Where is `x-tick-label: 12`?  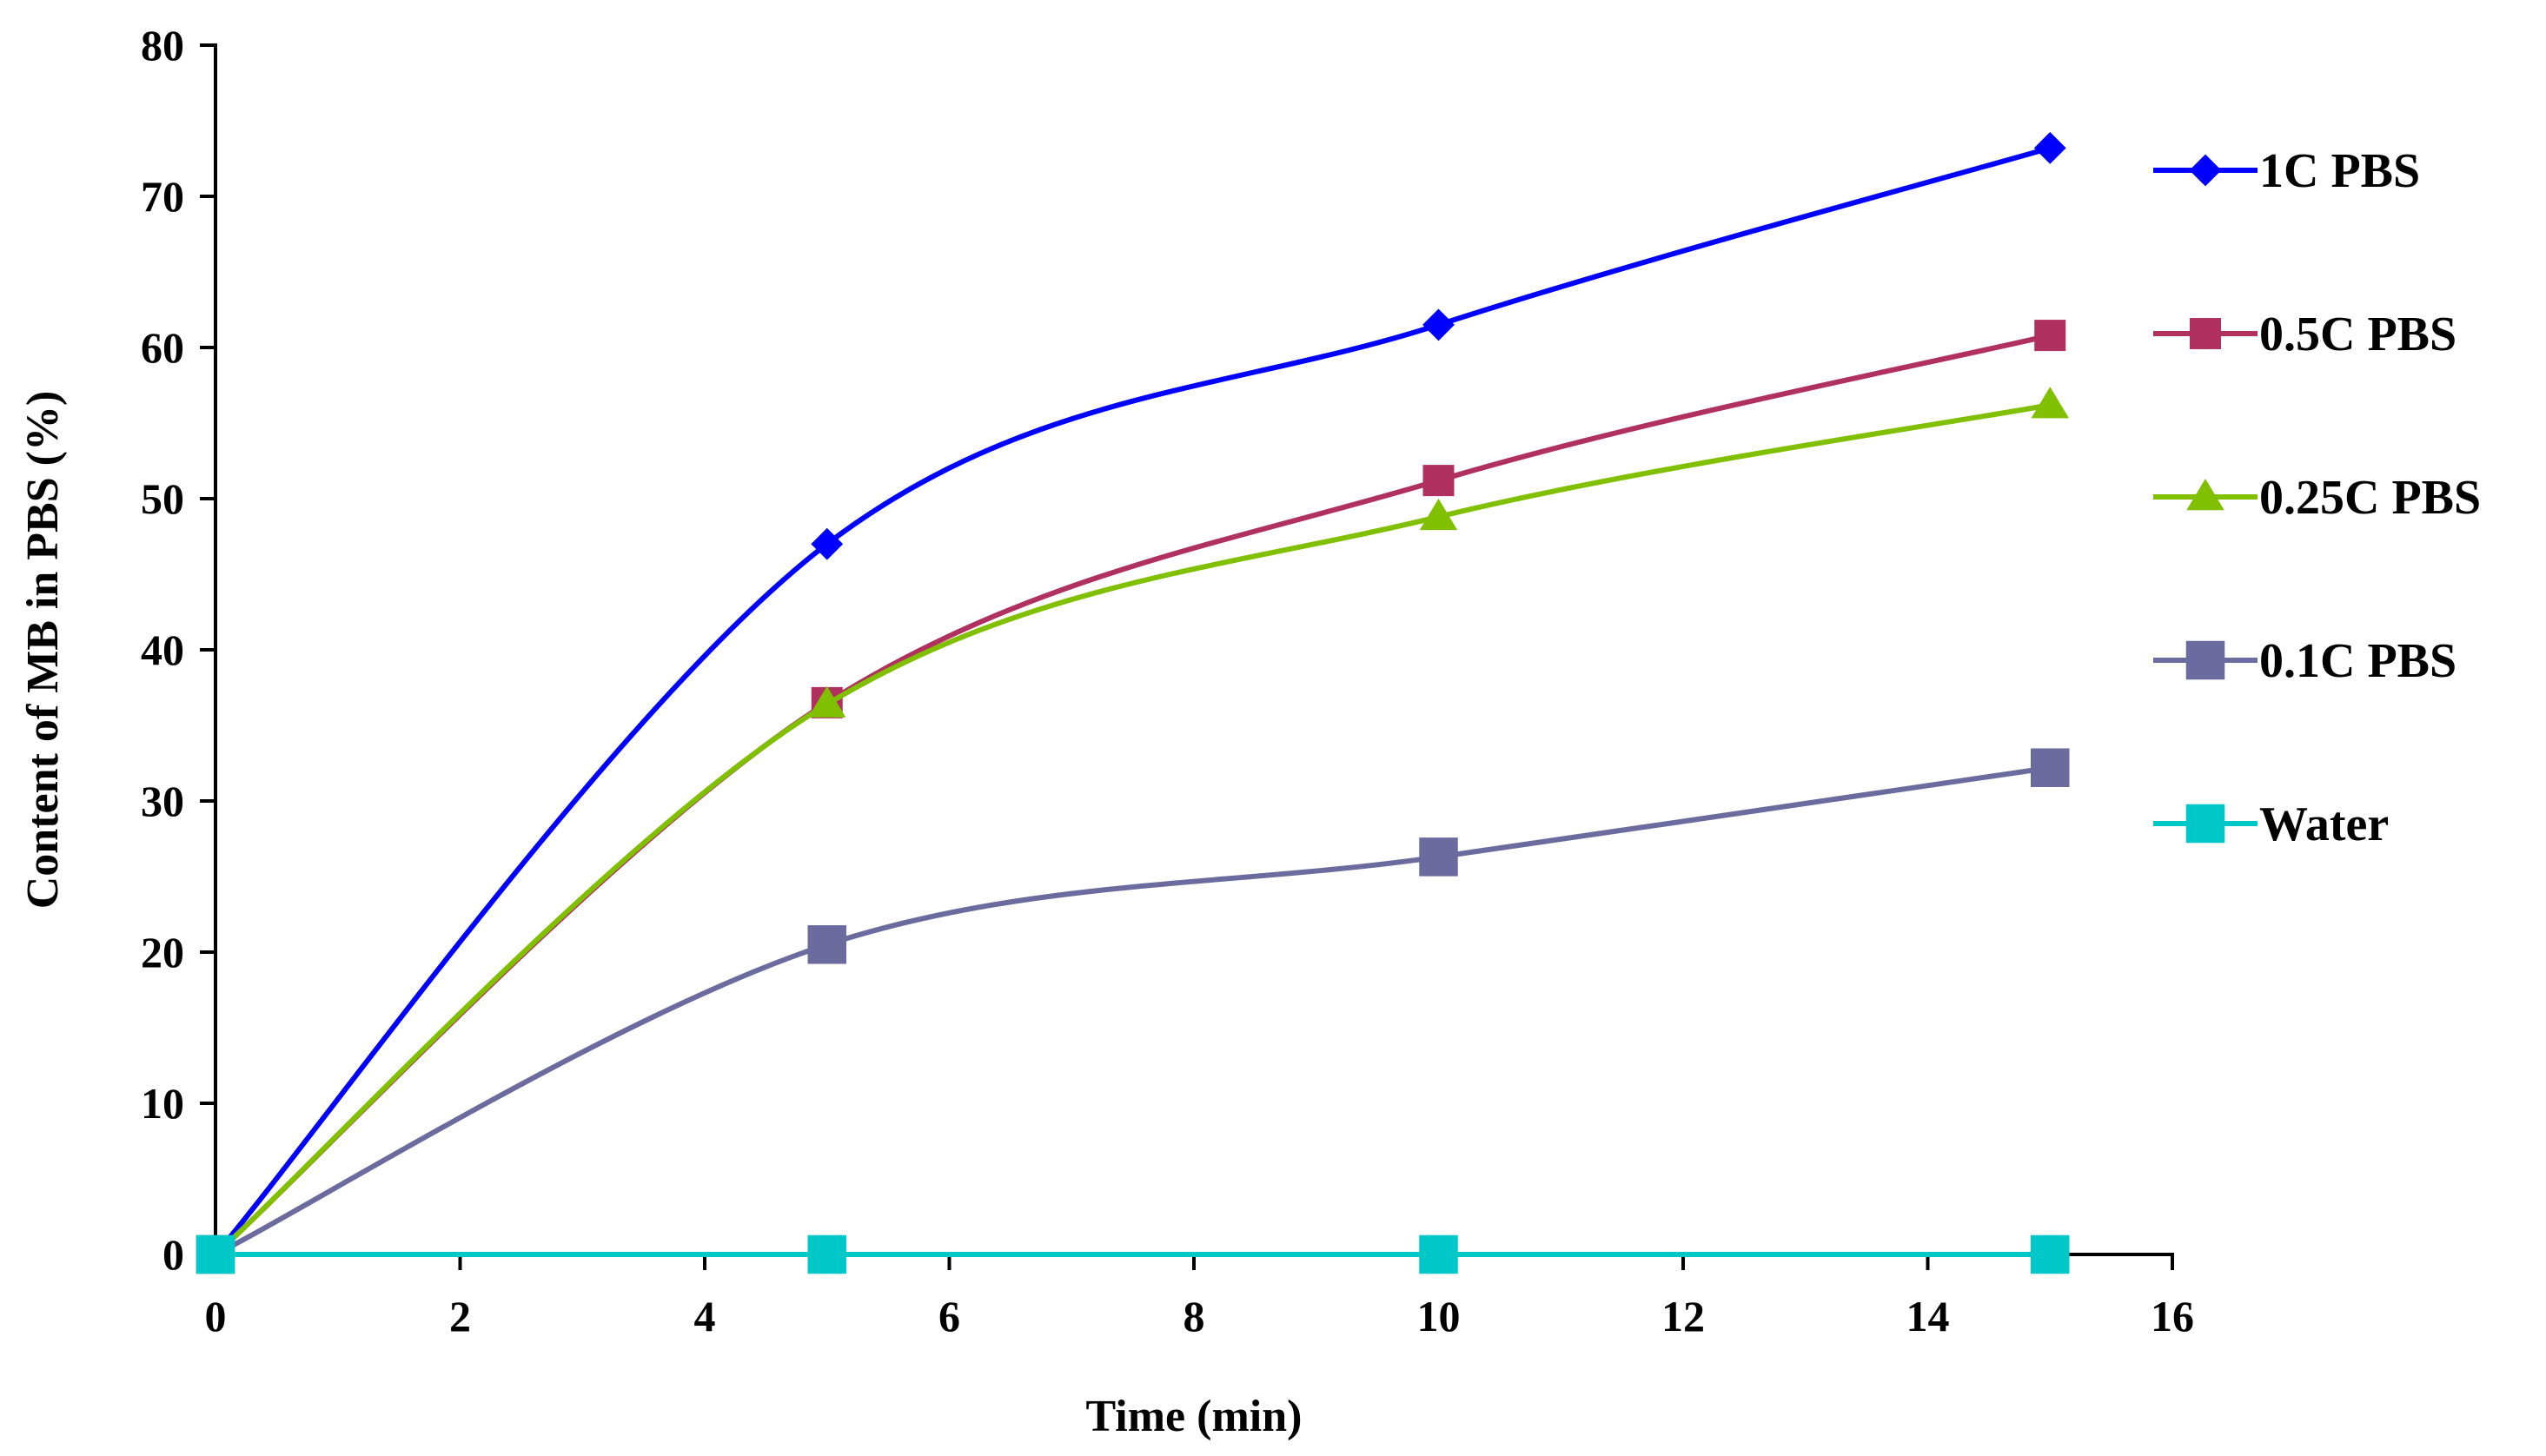 x-tick-label: 12 is located at coordinates (1683, 1316).